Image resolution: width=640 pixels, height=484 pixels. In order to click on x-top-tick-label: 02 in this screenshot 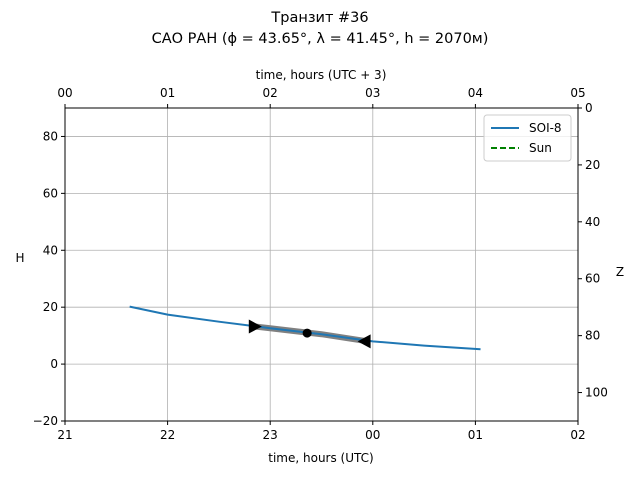, I will do `click(270, 93)`.